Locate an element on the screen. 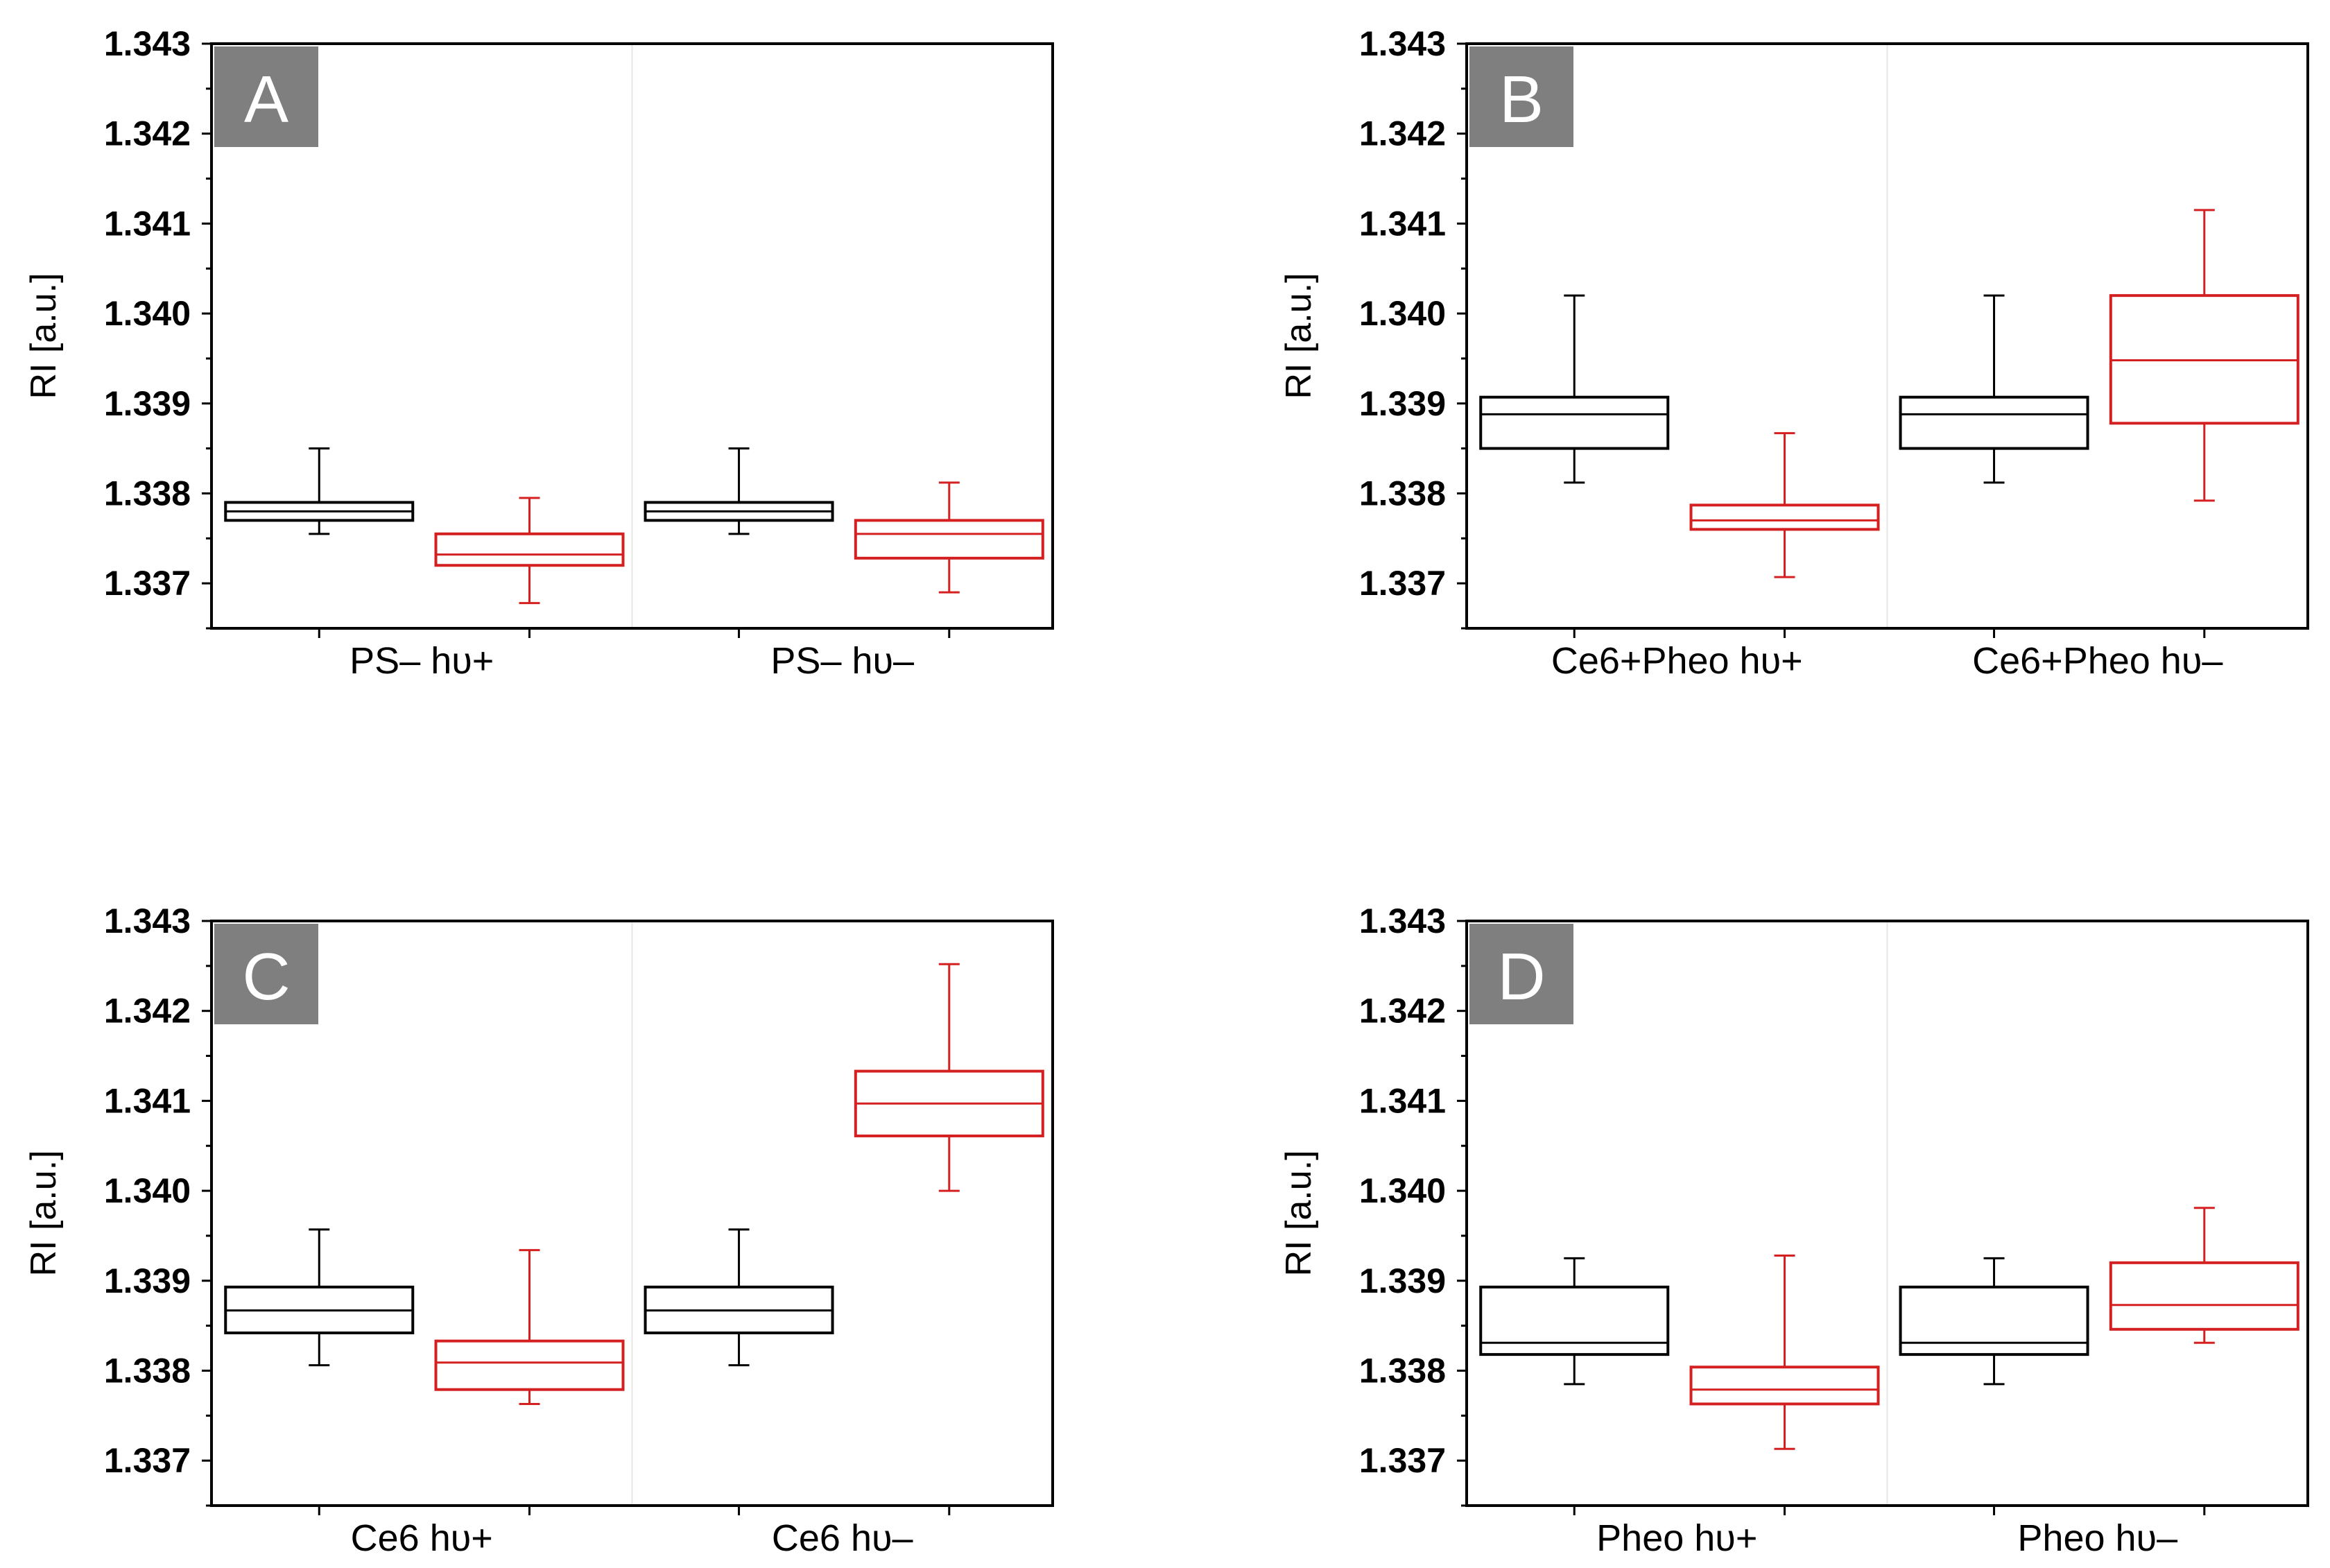 This screenshot has height=1568, width=2330. x-category-label: Ce6 hυ+ is located at coordinates (422, 1538).